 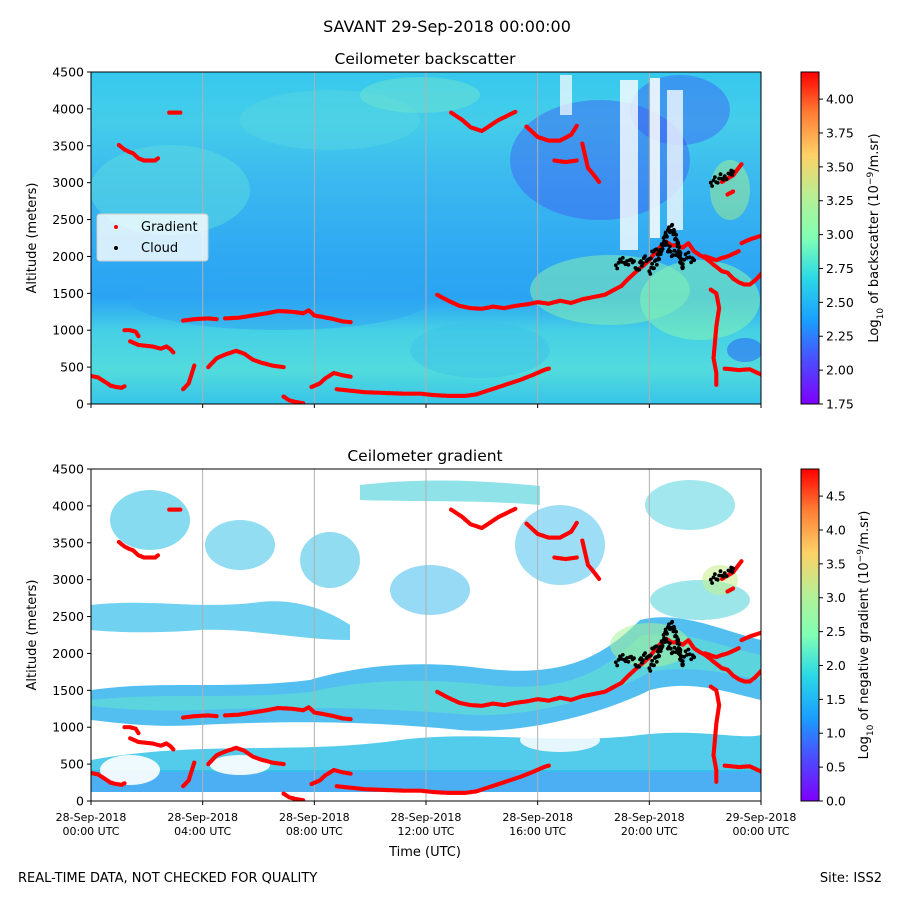 What do you see at coordinates (314, 831) in the screenshot?
I see `x-tick-label-time: 08:00 UTC` at bounding box center [314, 831].